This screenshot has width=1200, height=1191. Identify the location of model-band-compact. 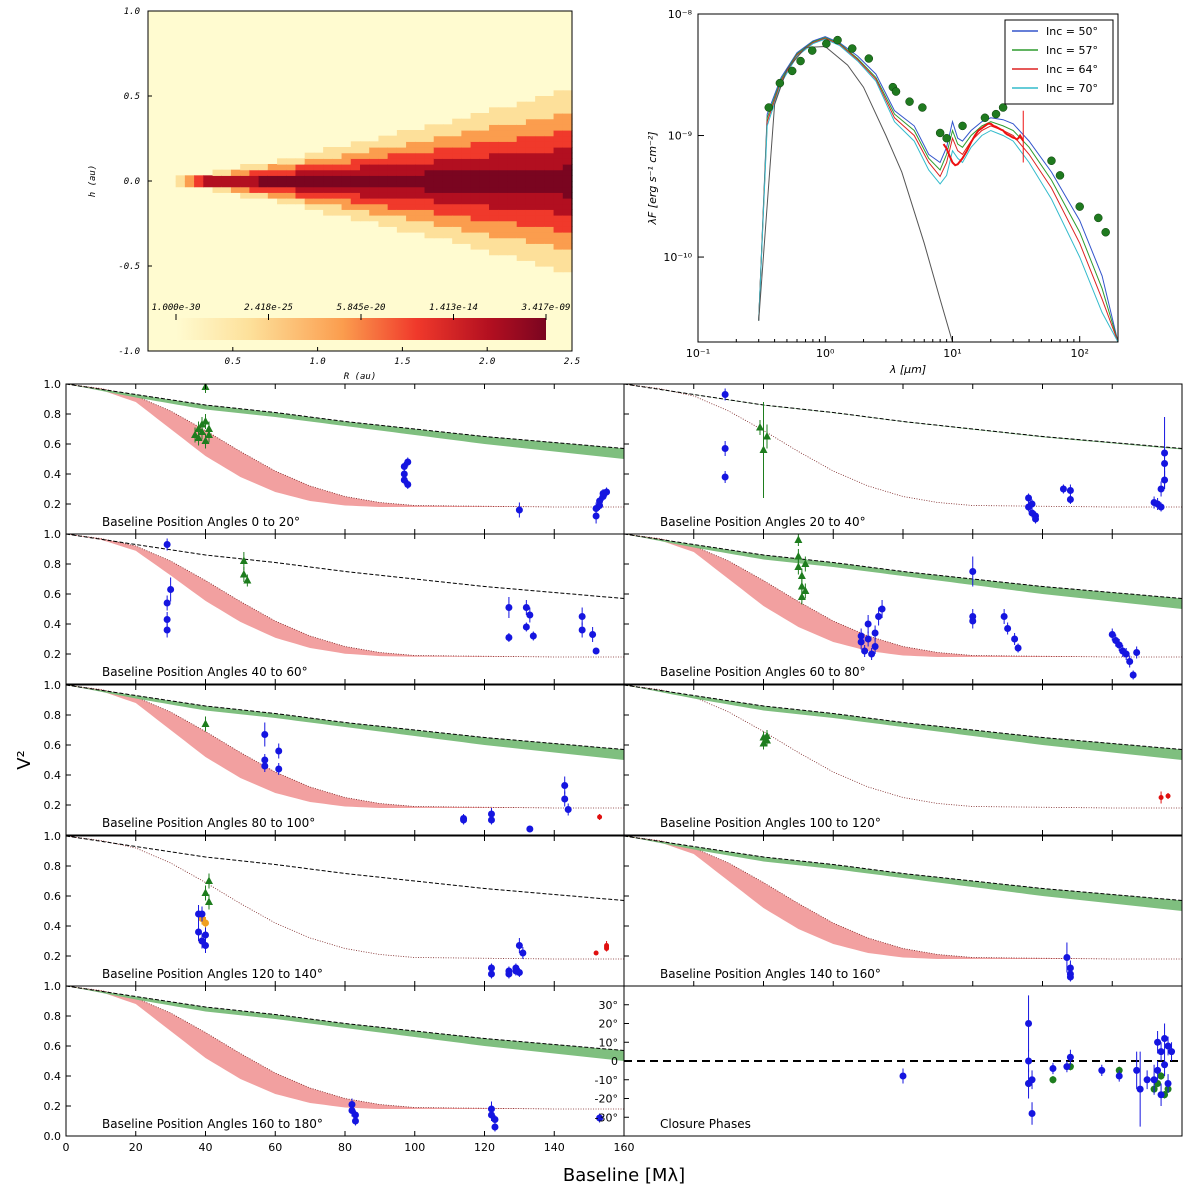
(345, 421).